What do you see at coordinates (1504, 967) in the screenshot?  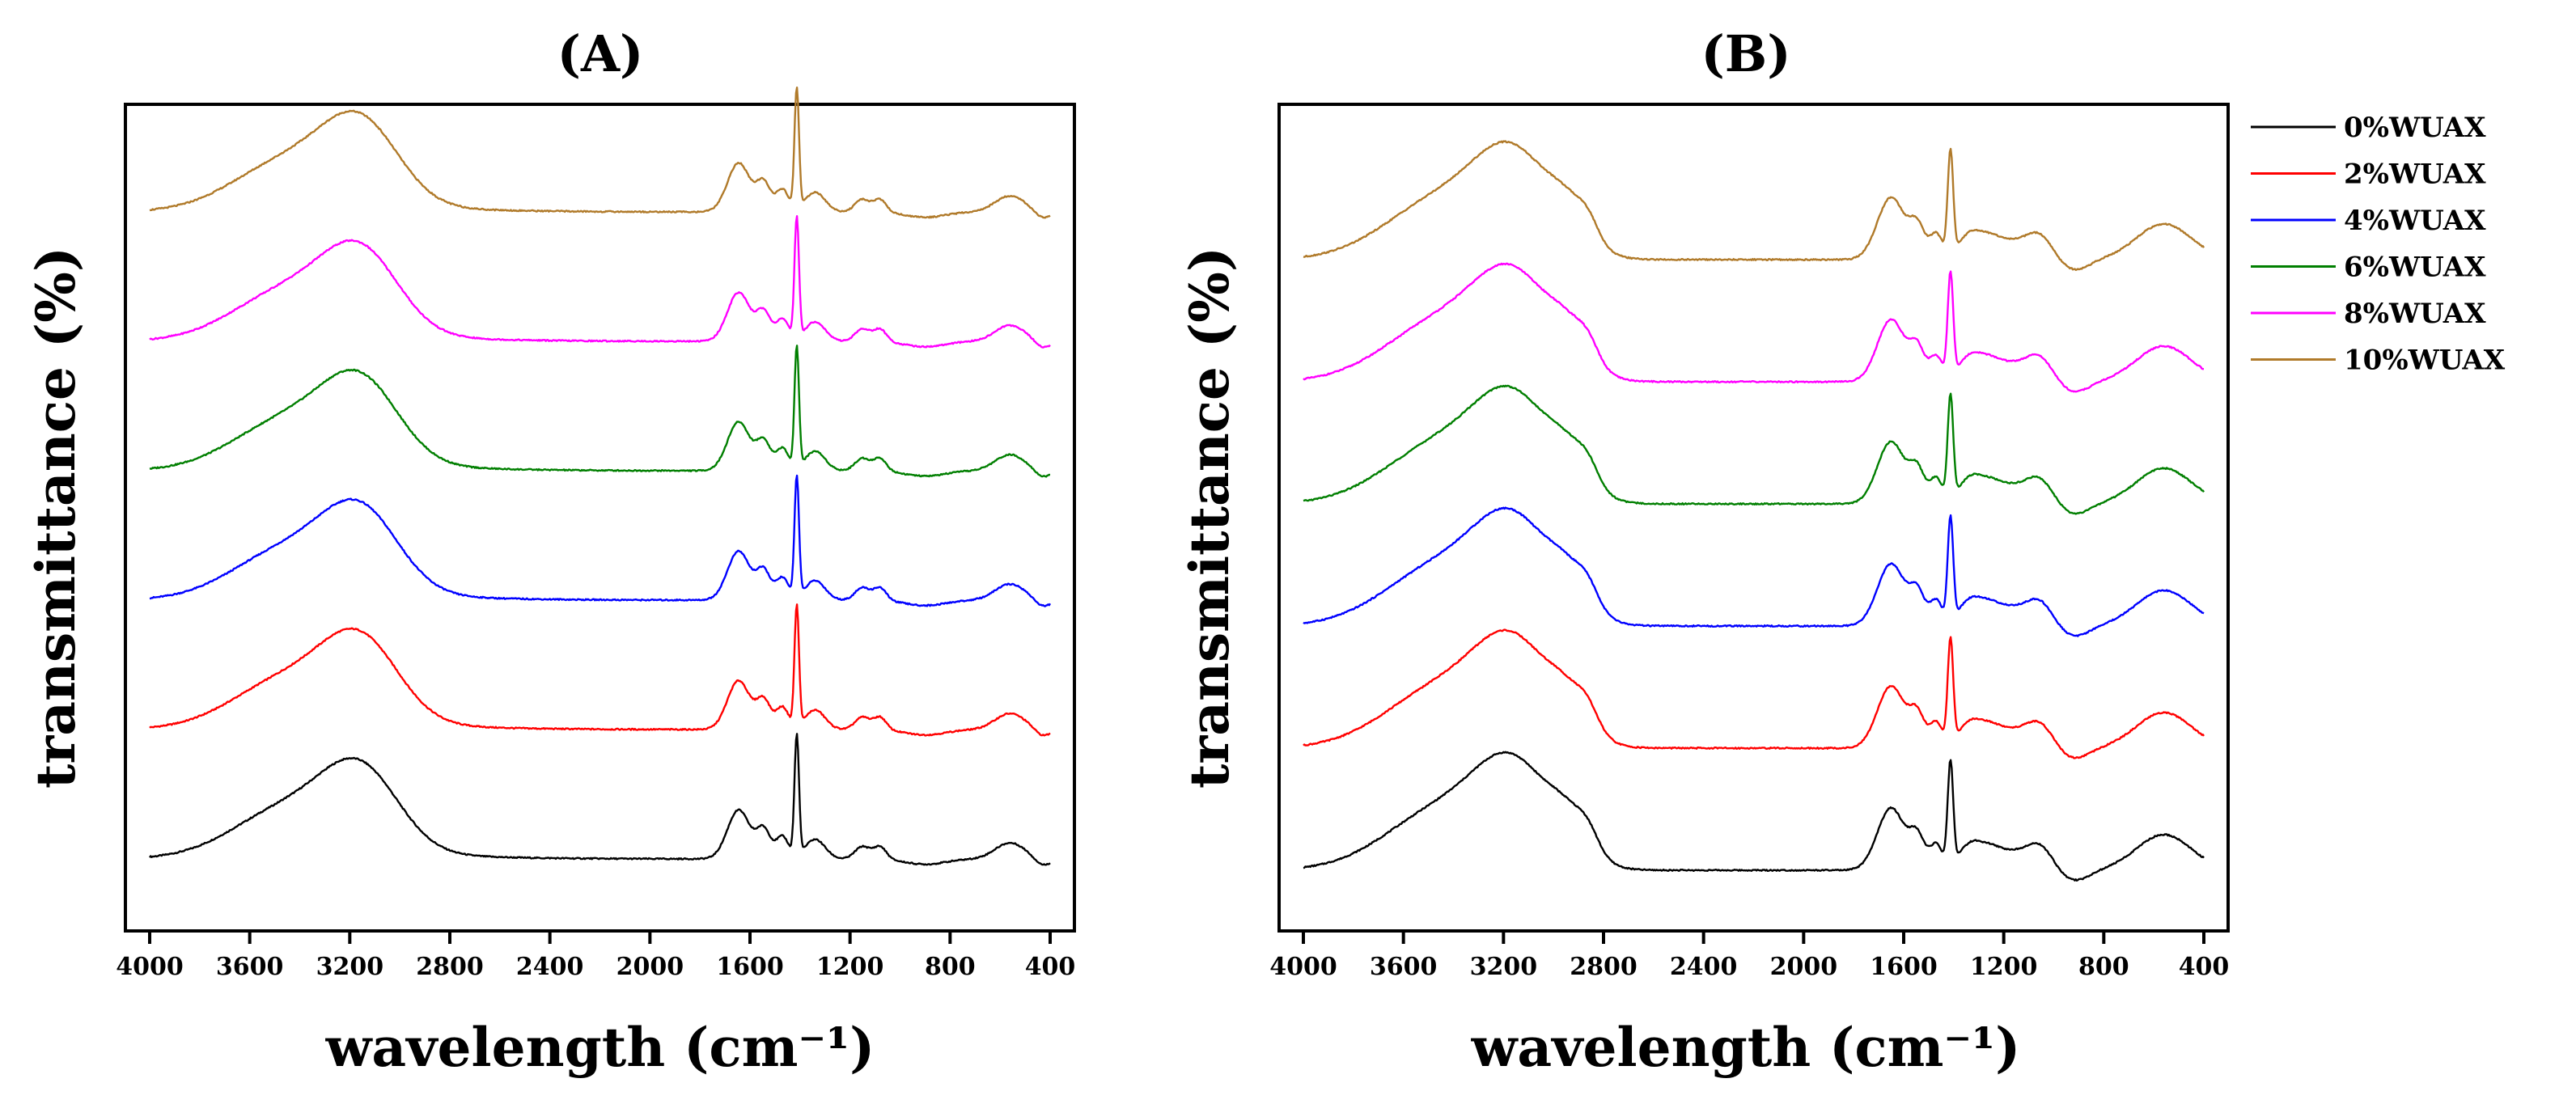 I see `panel-b-x-tick-label: 3200` at bounding box center [1504, 967].